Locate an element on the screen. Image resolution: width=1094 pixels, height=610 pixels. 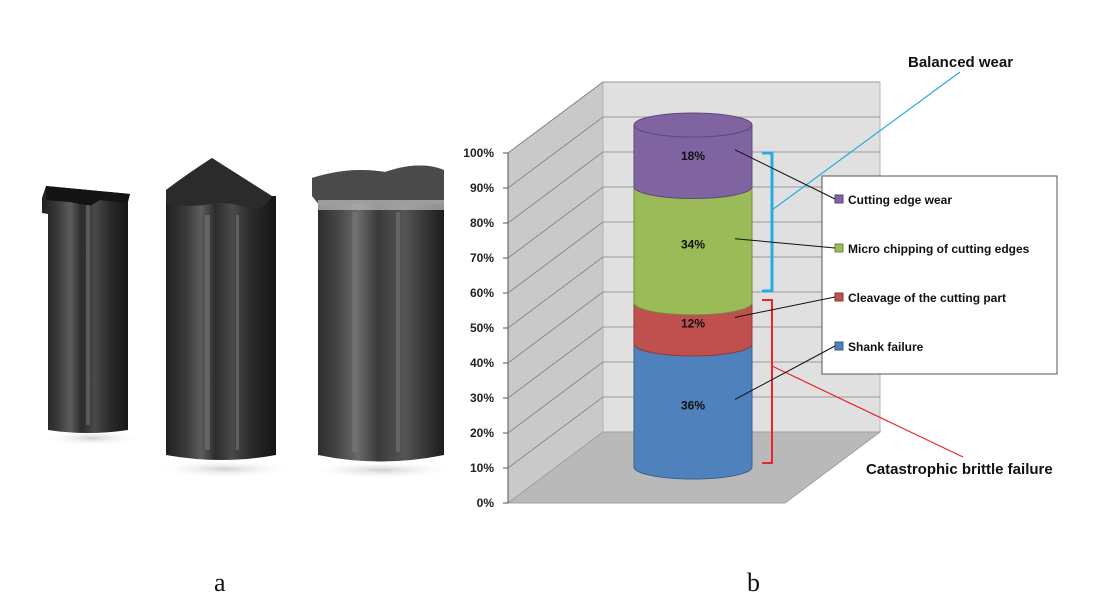
y-tick-label: 80% is located at coordinates (482, 223).